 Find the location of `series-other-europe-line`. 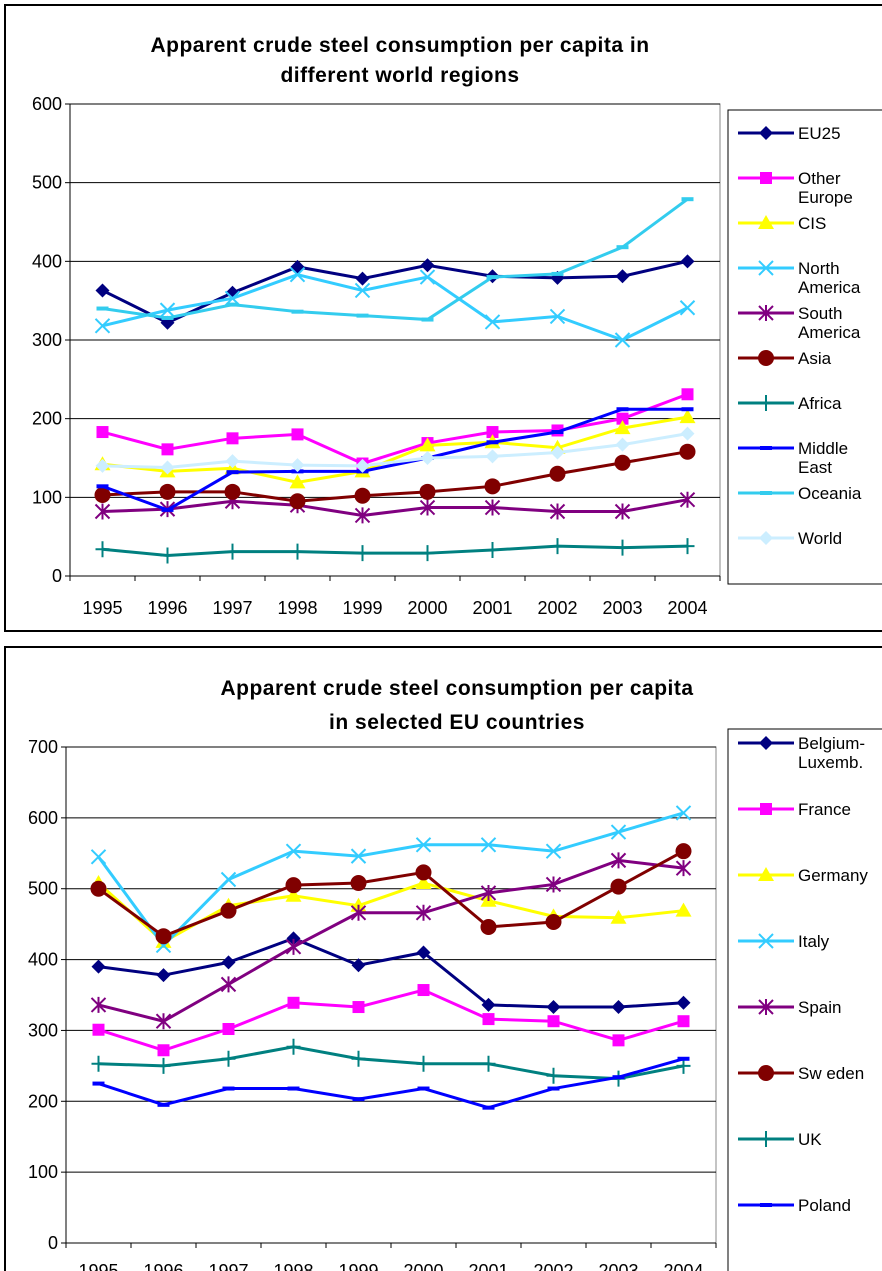

series-other-europe-line is located at coordinates (395, 429).